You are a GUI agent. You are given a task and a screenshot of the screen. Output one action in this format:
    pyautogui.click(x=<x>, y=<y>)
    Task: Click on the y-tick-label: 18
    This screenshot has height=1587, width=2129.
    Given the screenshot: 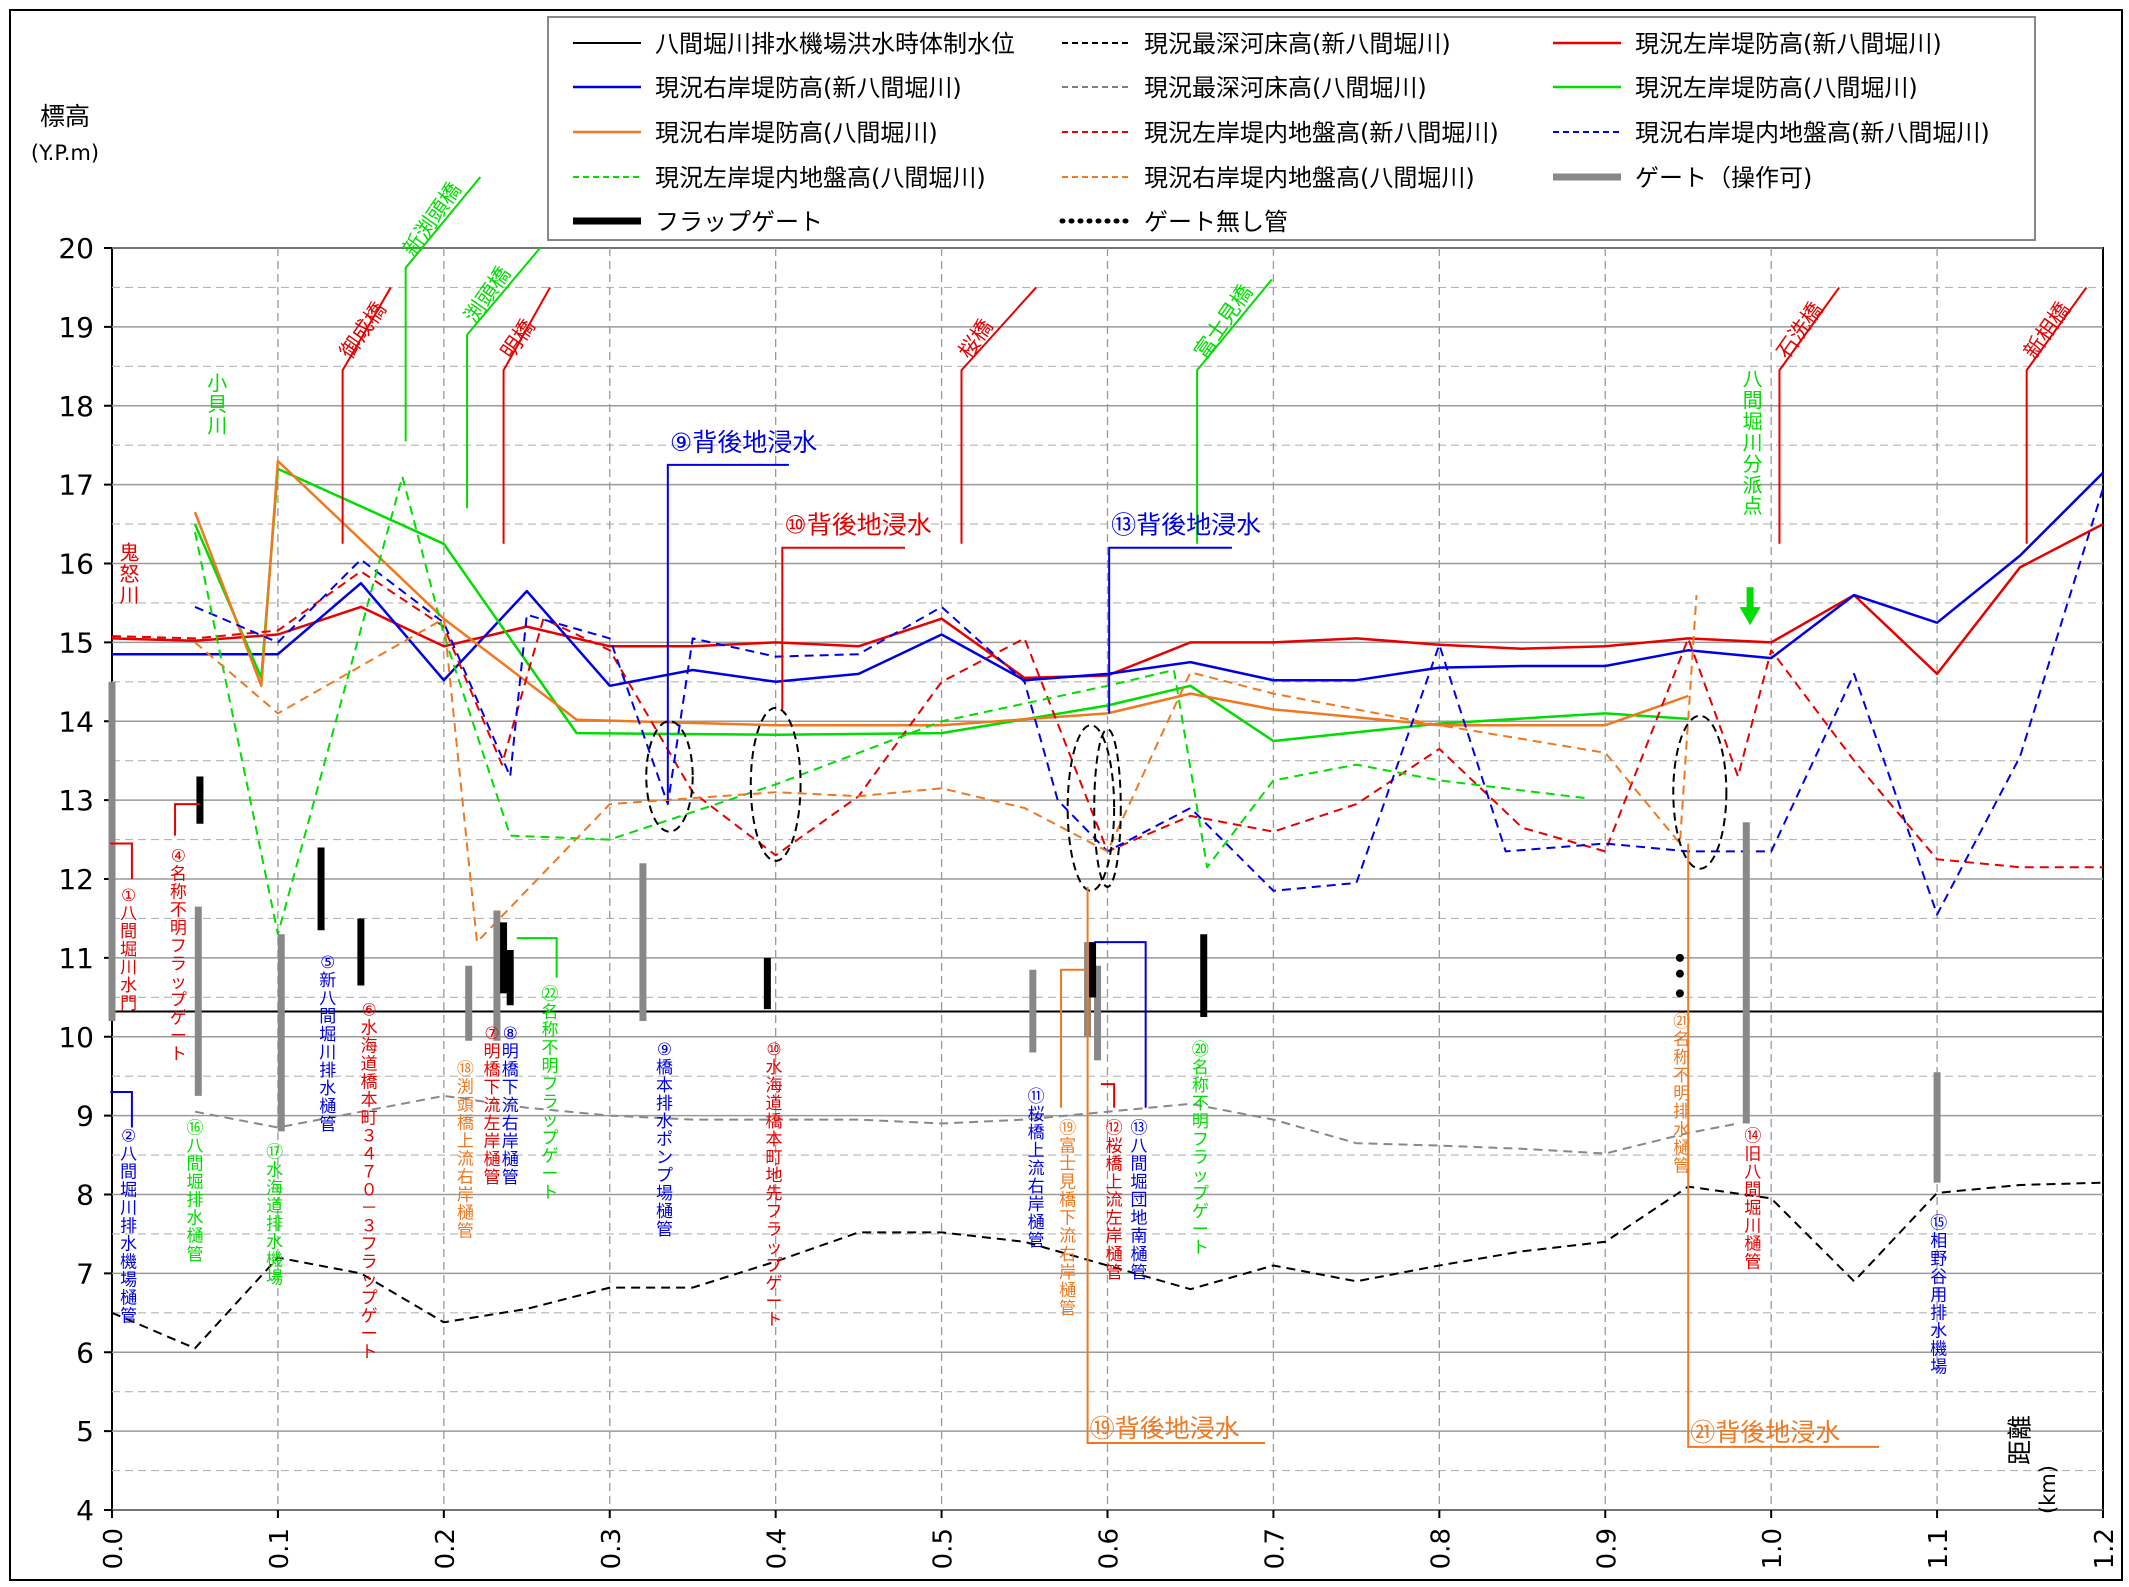 What is the action you would take?
    pyautogui.click(x=76, y=406)
    